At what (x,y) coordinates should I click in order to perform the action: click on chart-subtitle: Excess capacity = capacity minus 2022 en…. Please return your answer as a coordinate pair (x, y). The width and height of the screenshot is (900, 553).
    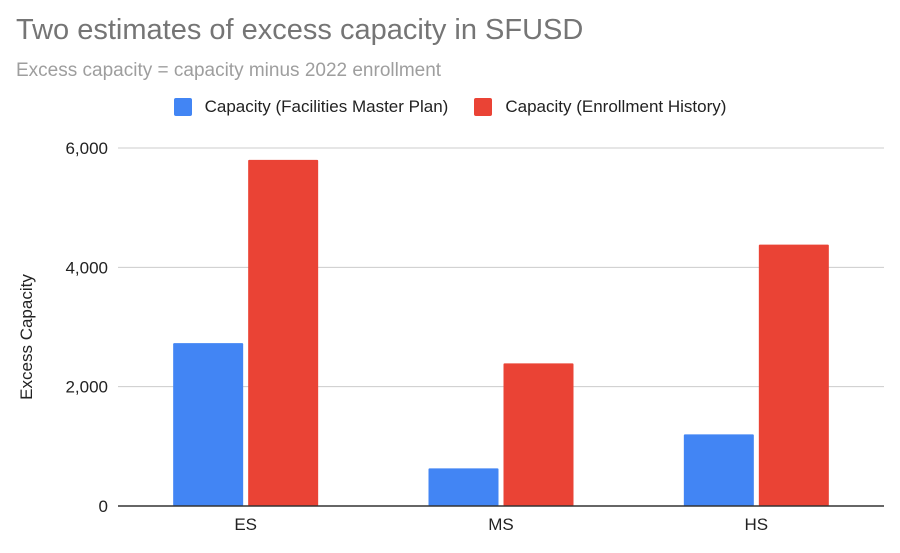
    Looking at the image, I should click on (229, 70).